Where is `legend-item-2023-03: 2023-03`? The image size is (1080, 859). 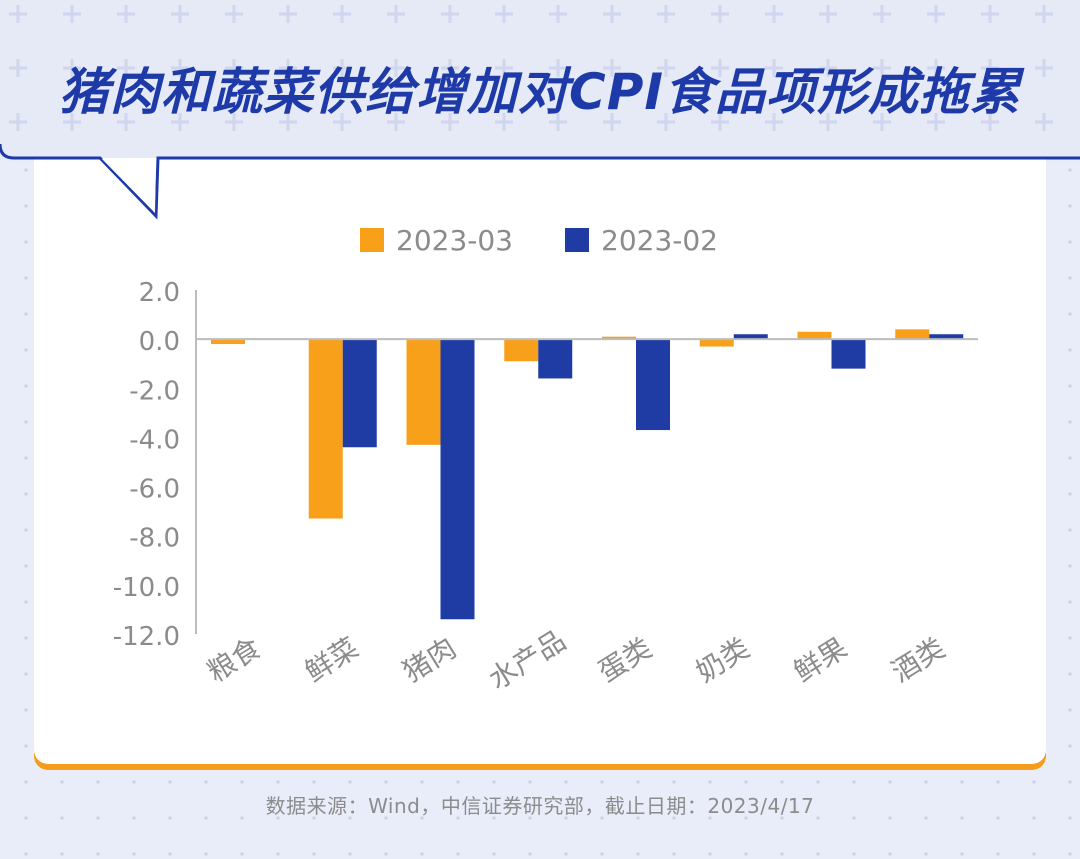 legend-item-2023-03: 2023-03 is located at coordinates (436, 240).